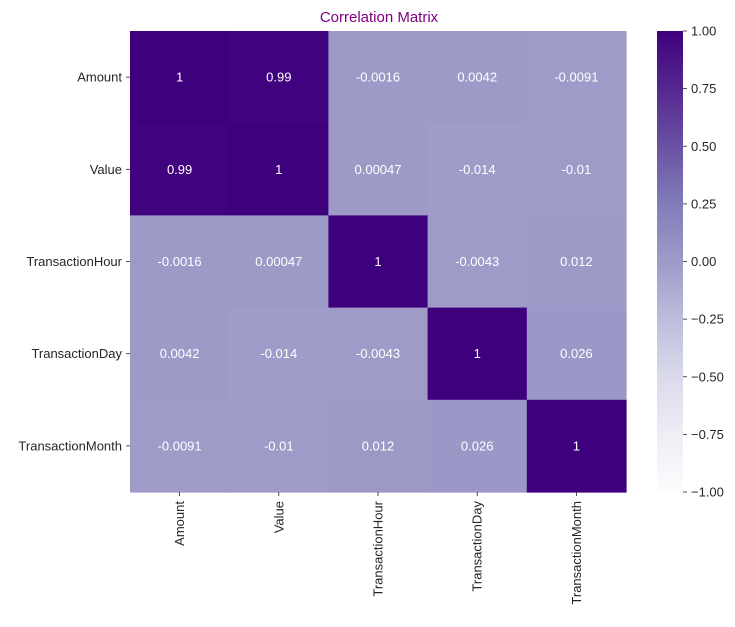 This screenshot has width=735, height=627. Describe the element at coordinates (707, 319) in the screenshot. I see `colorbar-tick-label: −0.25` at that location.